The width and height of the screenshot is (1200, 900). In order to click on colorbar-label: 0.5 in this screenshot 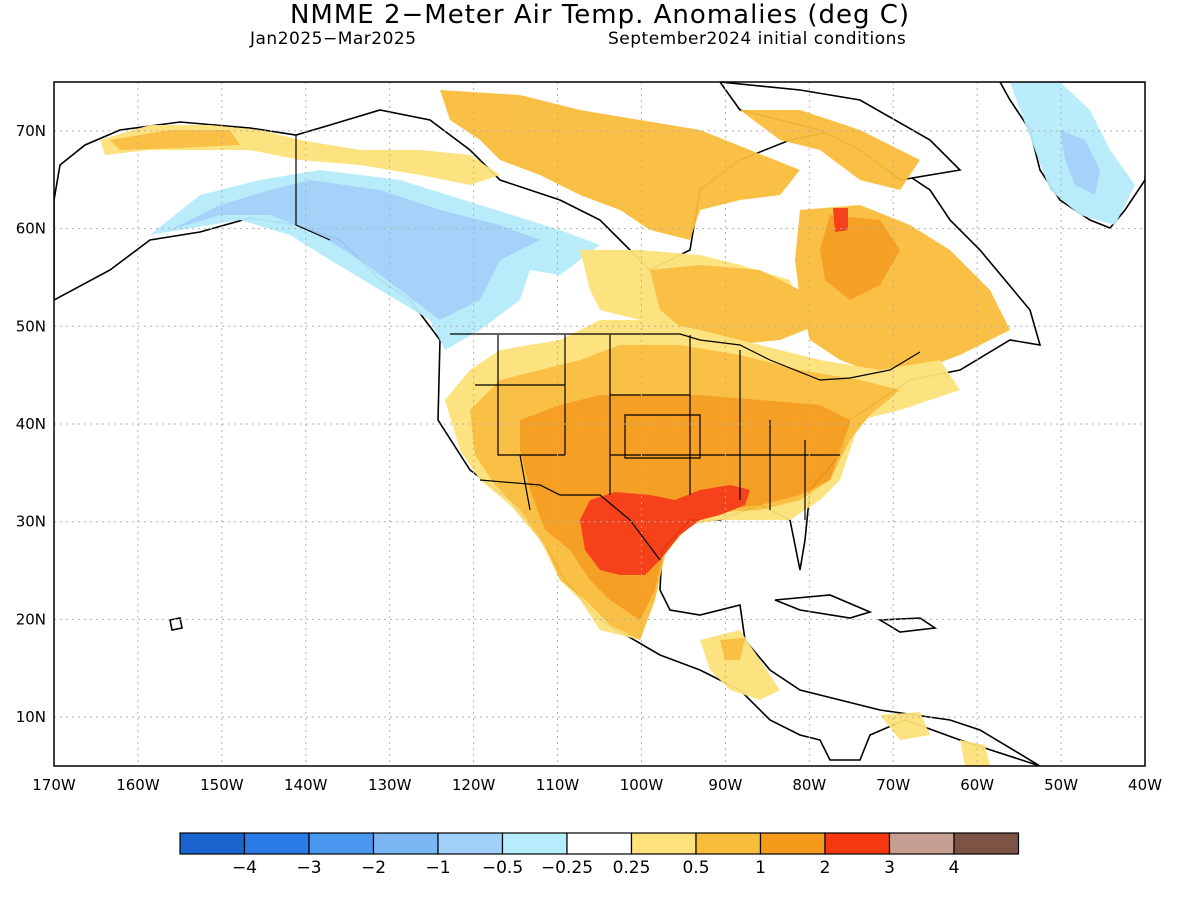, I will do `click(695, 868)`.